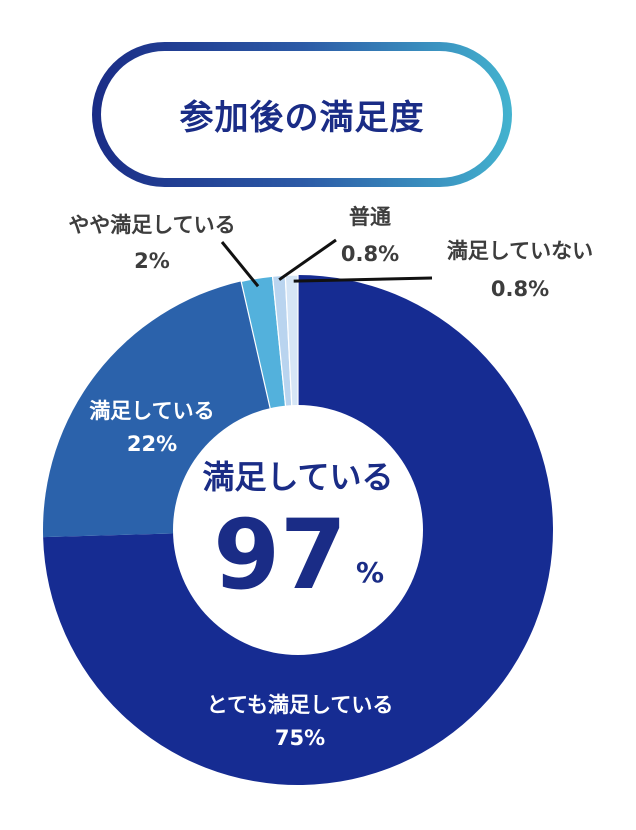 The width and height of the screenshot is (636, 830). What do you see at coordinates (151, 225) in the screenshot?
I see `slice-label-somewhat: やや満足している` at bounding box center [151, 225].